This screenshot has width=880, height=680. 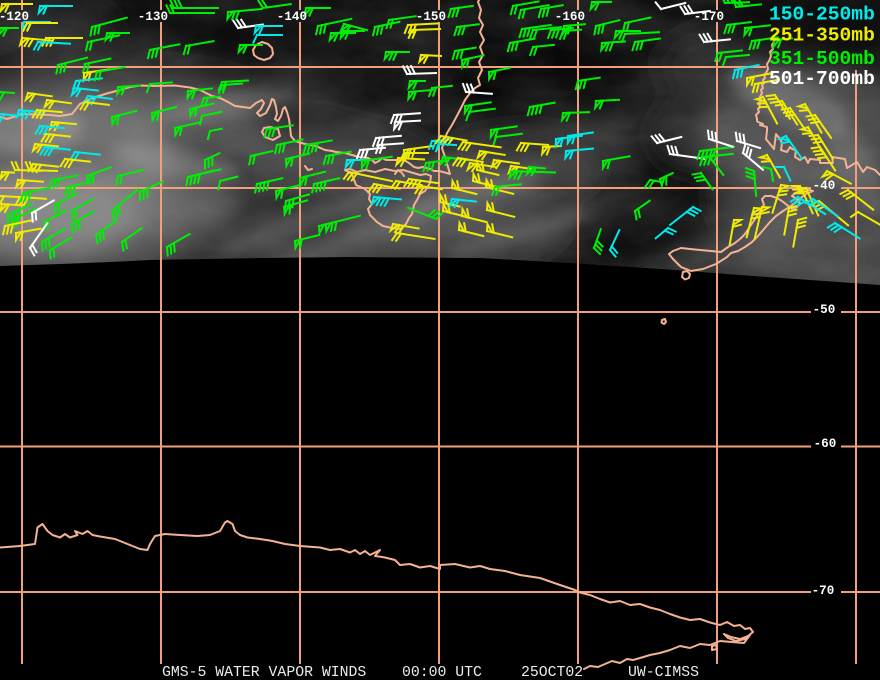 I want to click on svg-text: -130, so click(x=153, y=17).